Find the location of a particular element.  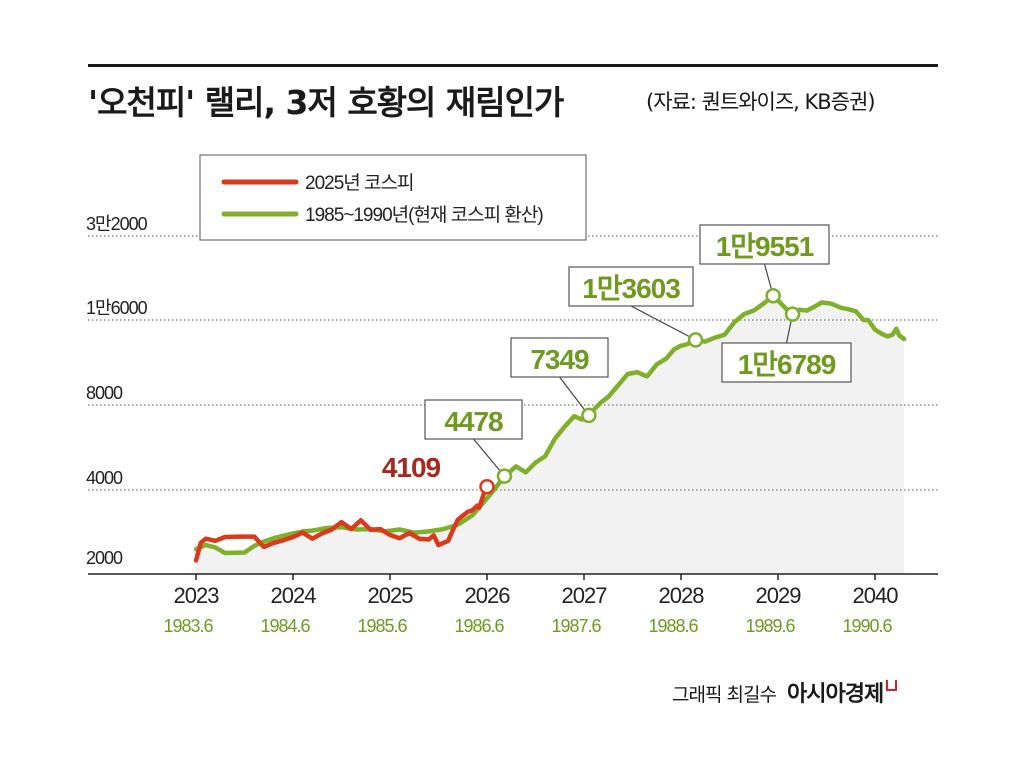

x-tick-sublabel: 1986.6 is located at coordinates (479, 626).